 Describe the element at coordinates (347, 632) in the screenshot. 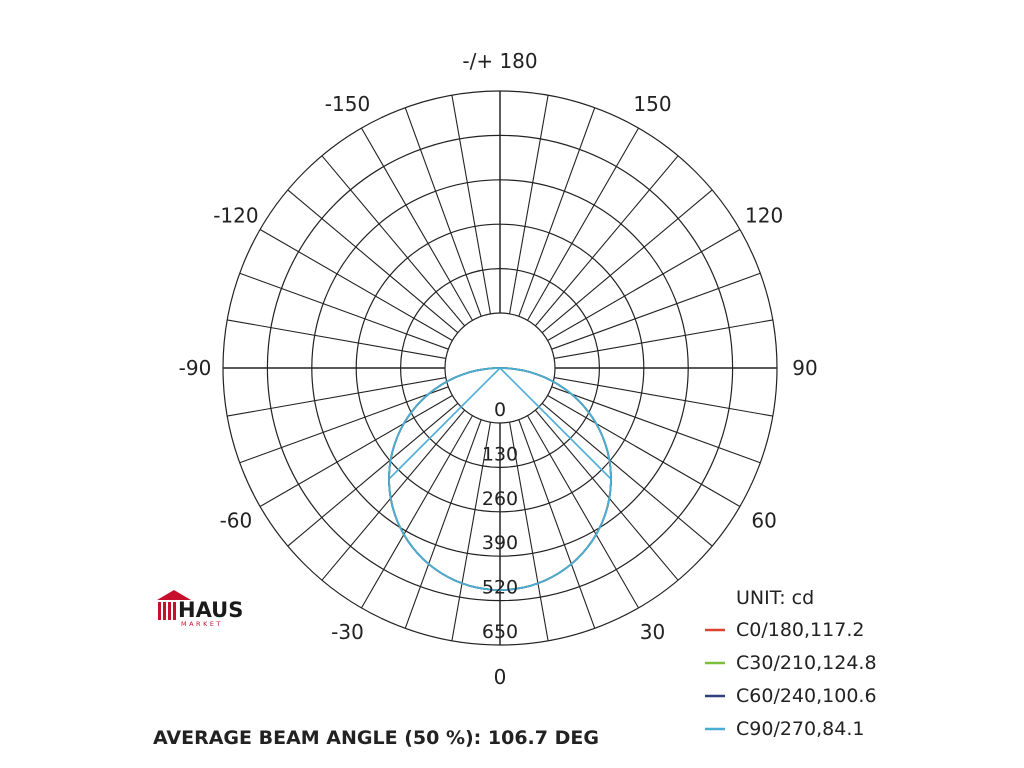

I see `angle-label: -30` at that location.